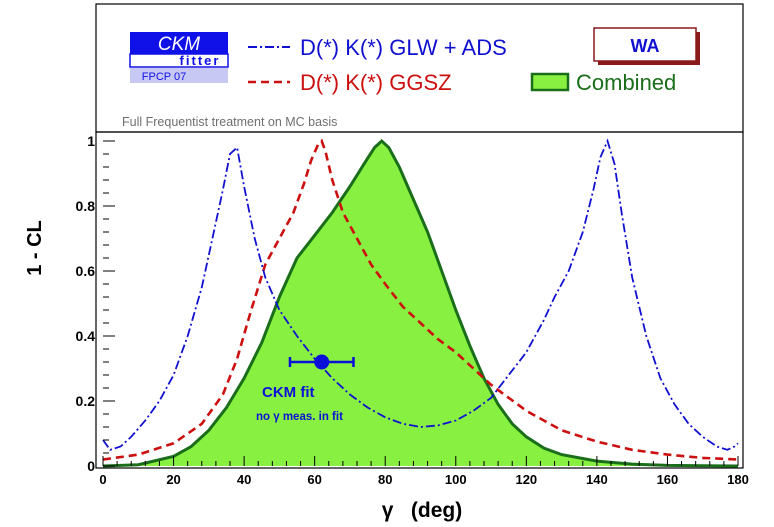  Describe the element at coordinates (91, 141) in the screenshot. I see `y-tick-label: 1` at that location.